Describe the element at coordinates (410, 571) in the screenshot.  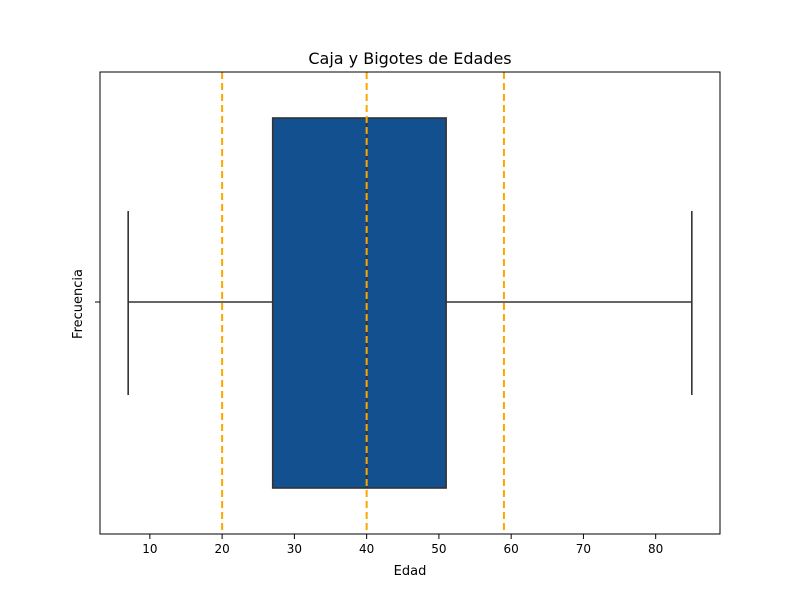
I see `x-axis-label: Edad` at that location.